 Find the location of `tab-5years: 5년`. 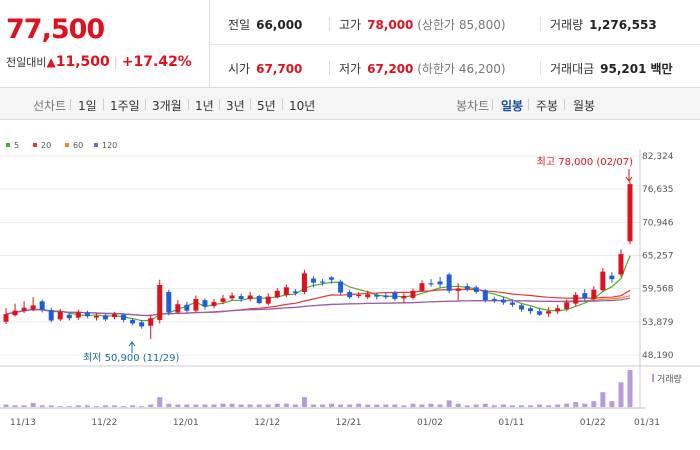

tab-5years: 5년 is located at coordinates (266, 106).